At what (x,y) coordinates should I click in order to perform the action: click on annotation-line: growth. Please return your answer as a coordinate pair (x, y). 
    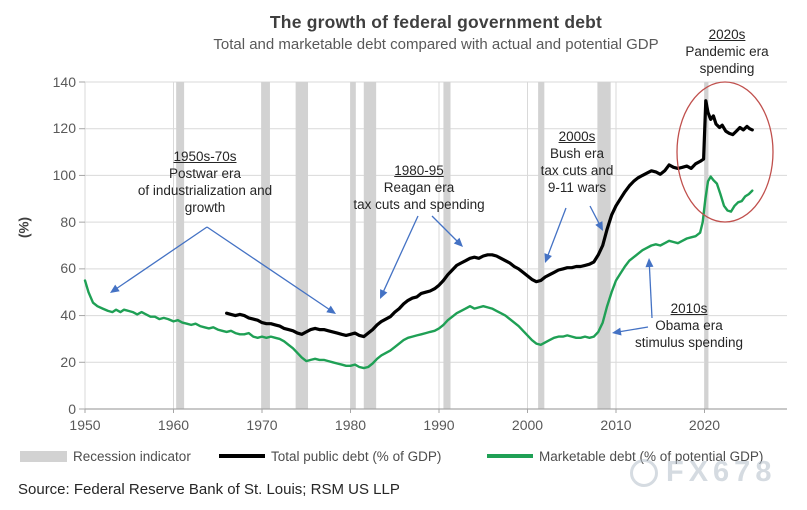
    Looking at the image, I should click on (205, 207).